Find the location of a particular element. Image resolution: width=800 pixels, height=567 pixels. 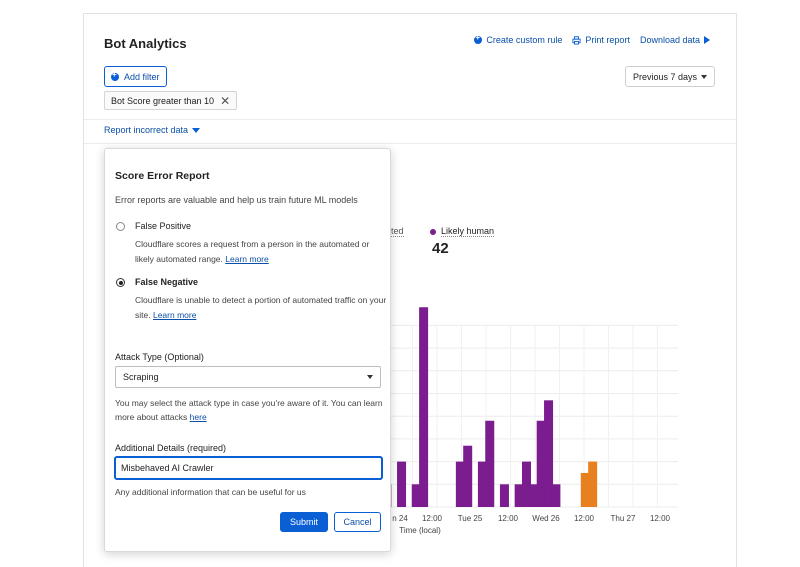

filter-chip-label: Bot Score greater than 10 is located at coordinates (163, 100).